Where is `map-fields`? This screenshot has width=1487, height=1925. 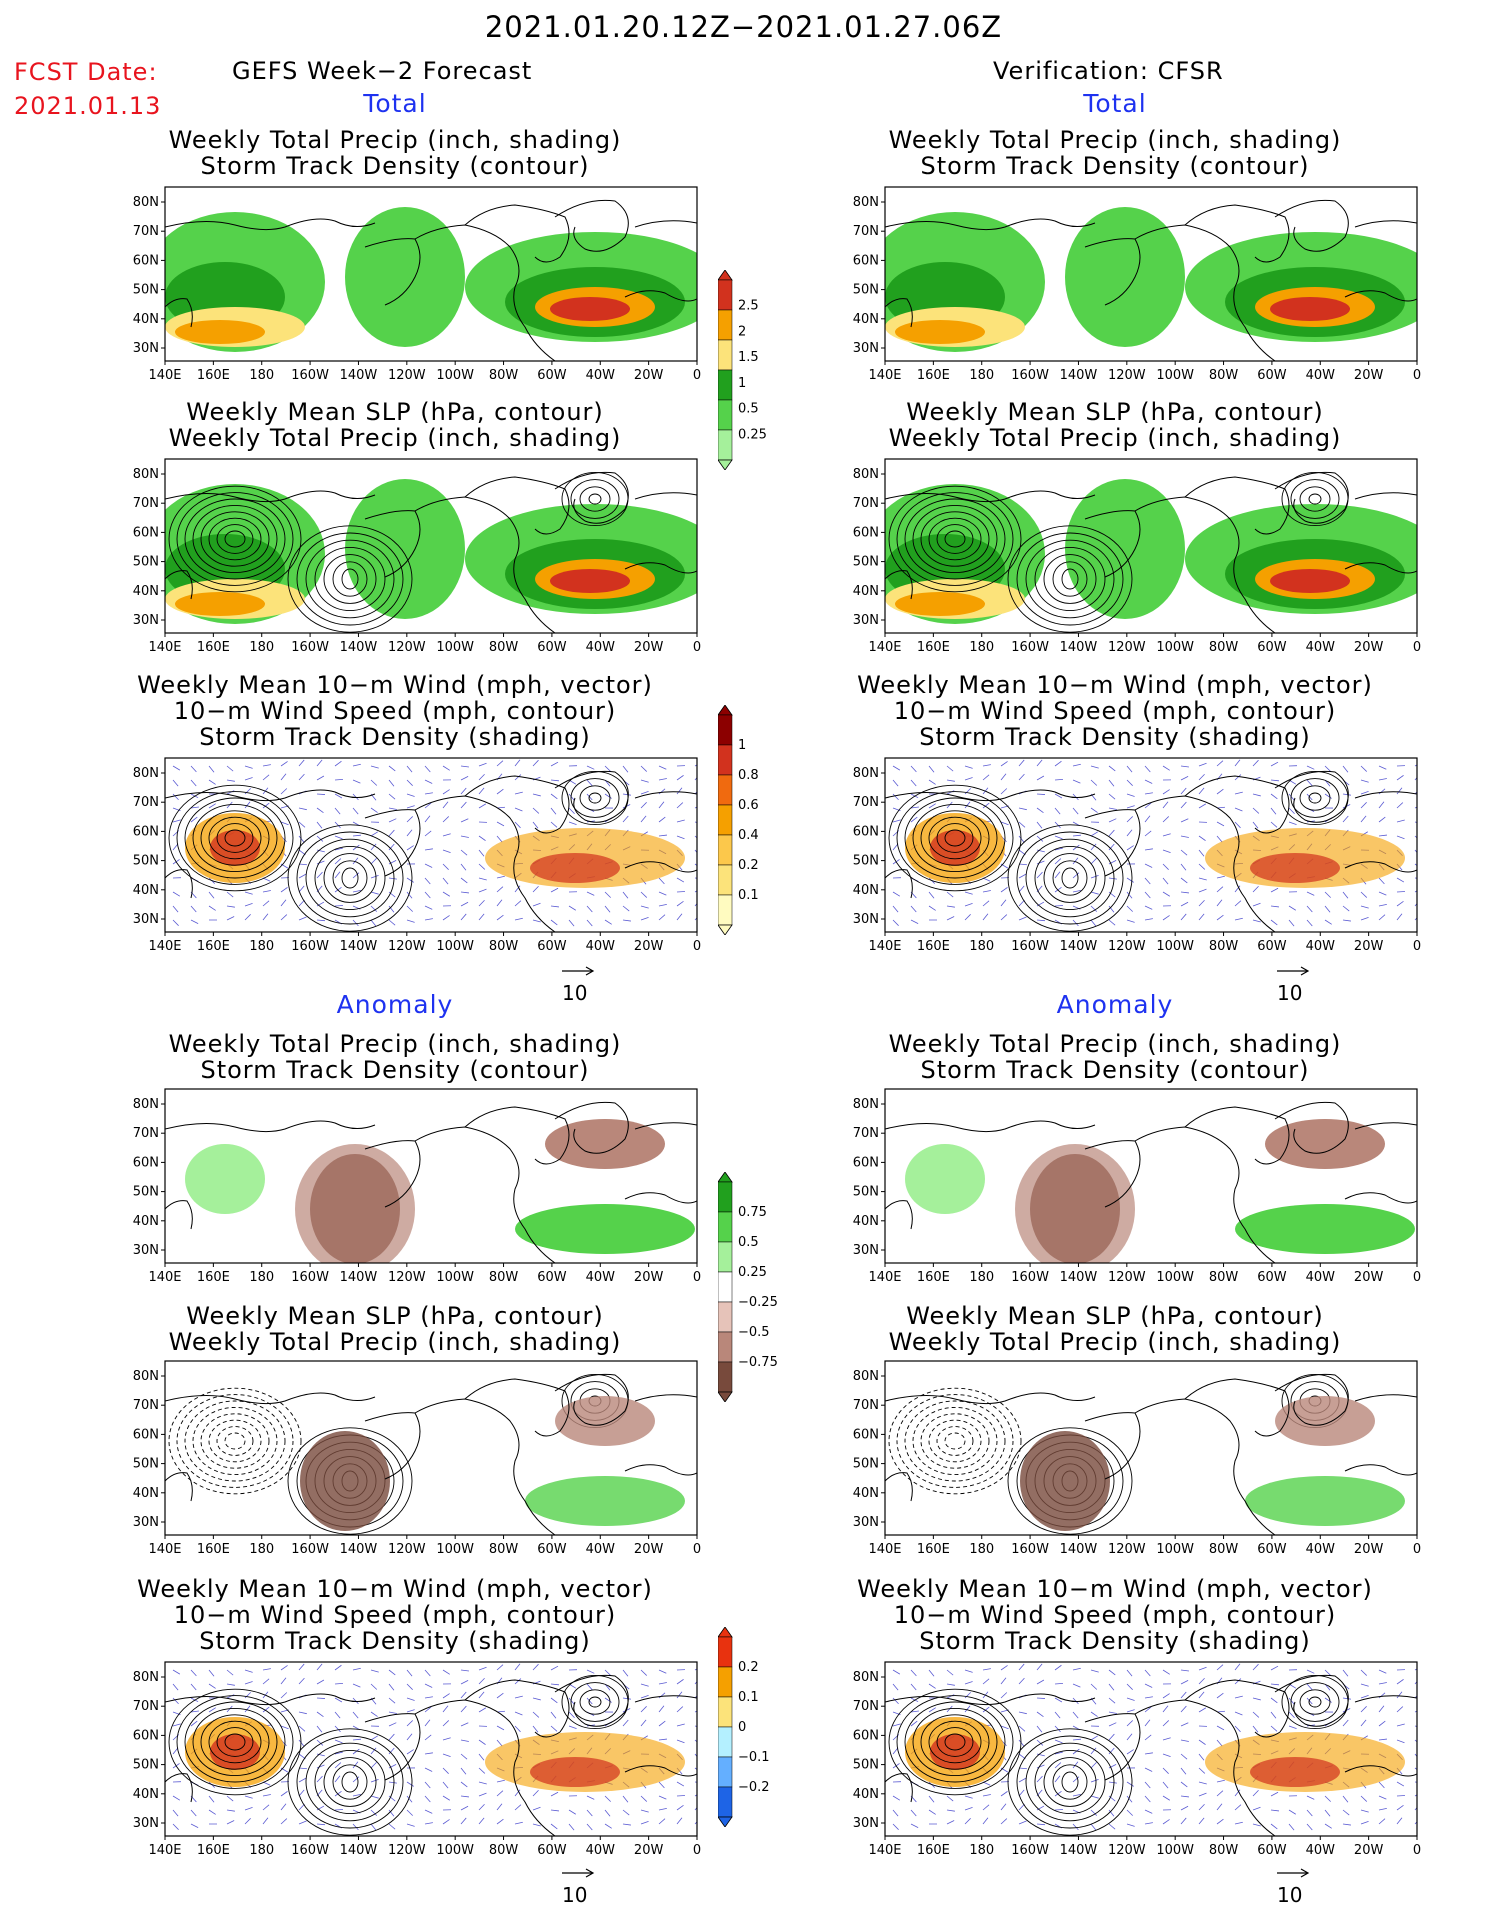
map-fields is located at coordinates (1151, 1182).